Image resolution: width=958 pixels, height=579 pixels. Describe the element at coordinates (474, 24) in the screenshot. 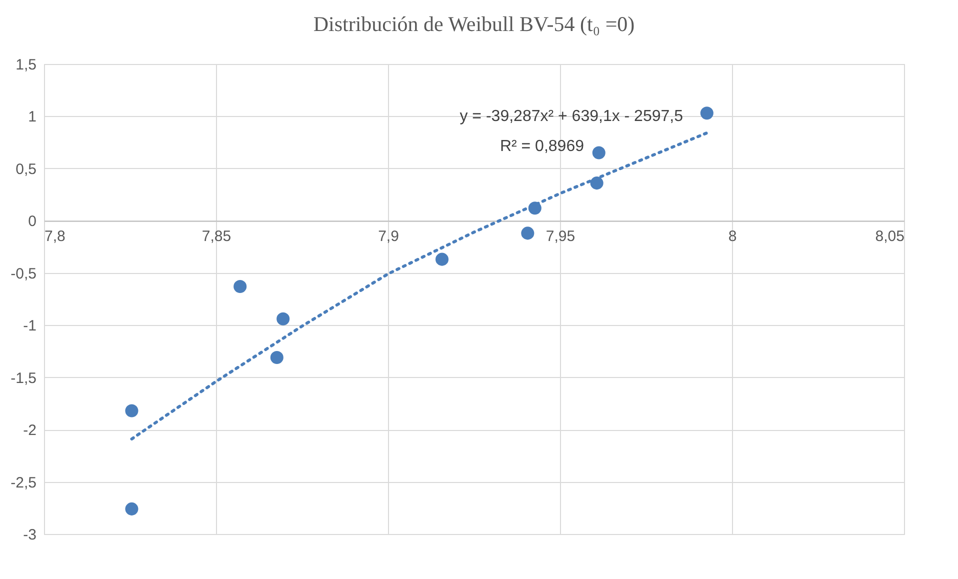

I see `chart-title: Distribución de Weibull BV-54 (t₀ =0)` at that location.